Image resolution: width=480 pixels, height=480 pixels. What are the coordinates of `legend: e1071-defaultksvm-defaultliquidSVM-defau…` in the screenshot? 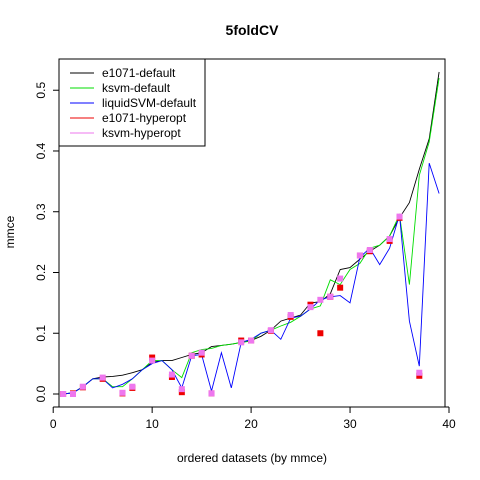 It's located at (132, 102).